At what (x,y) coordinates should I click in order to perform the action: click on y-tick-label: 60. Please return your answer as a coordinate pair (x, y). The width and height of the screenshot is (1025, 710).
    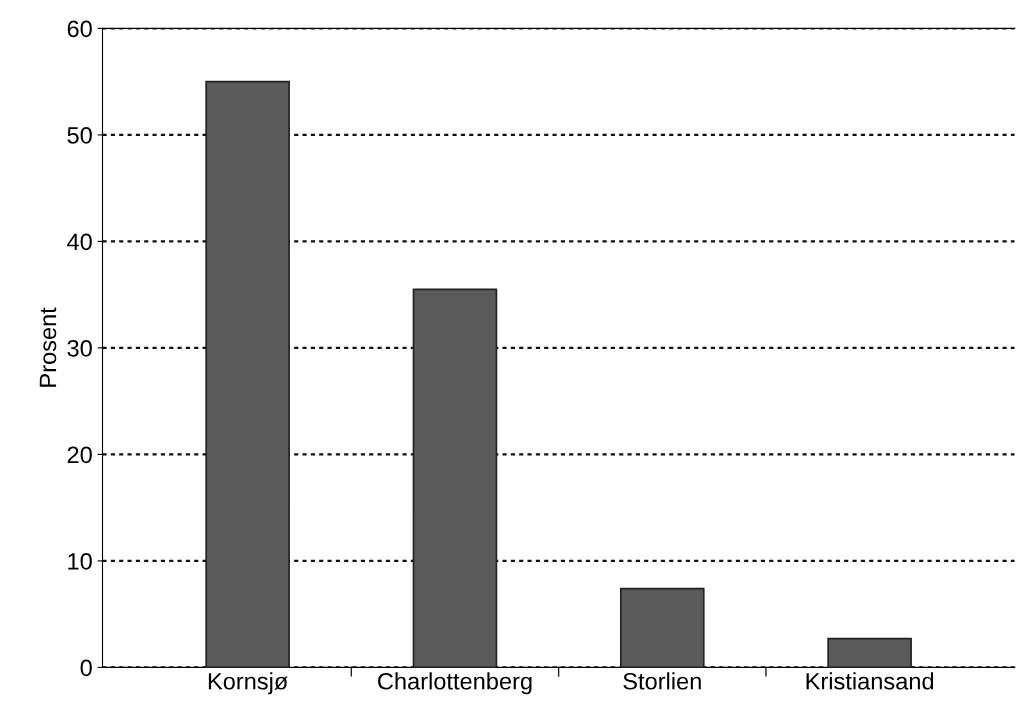
    Looking at the image, I should click on (79, 29).